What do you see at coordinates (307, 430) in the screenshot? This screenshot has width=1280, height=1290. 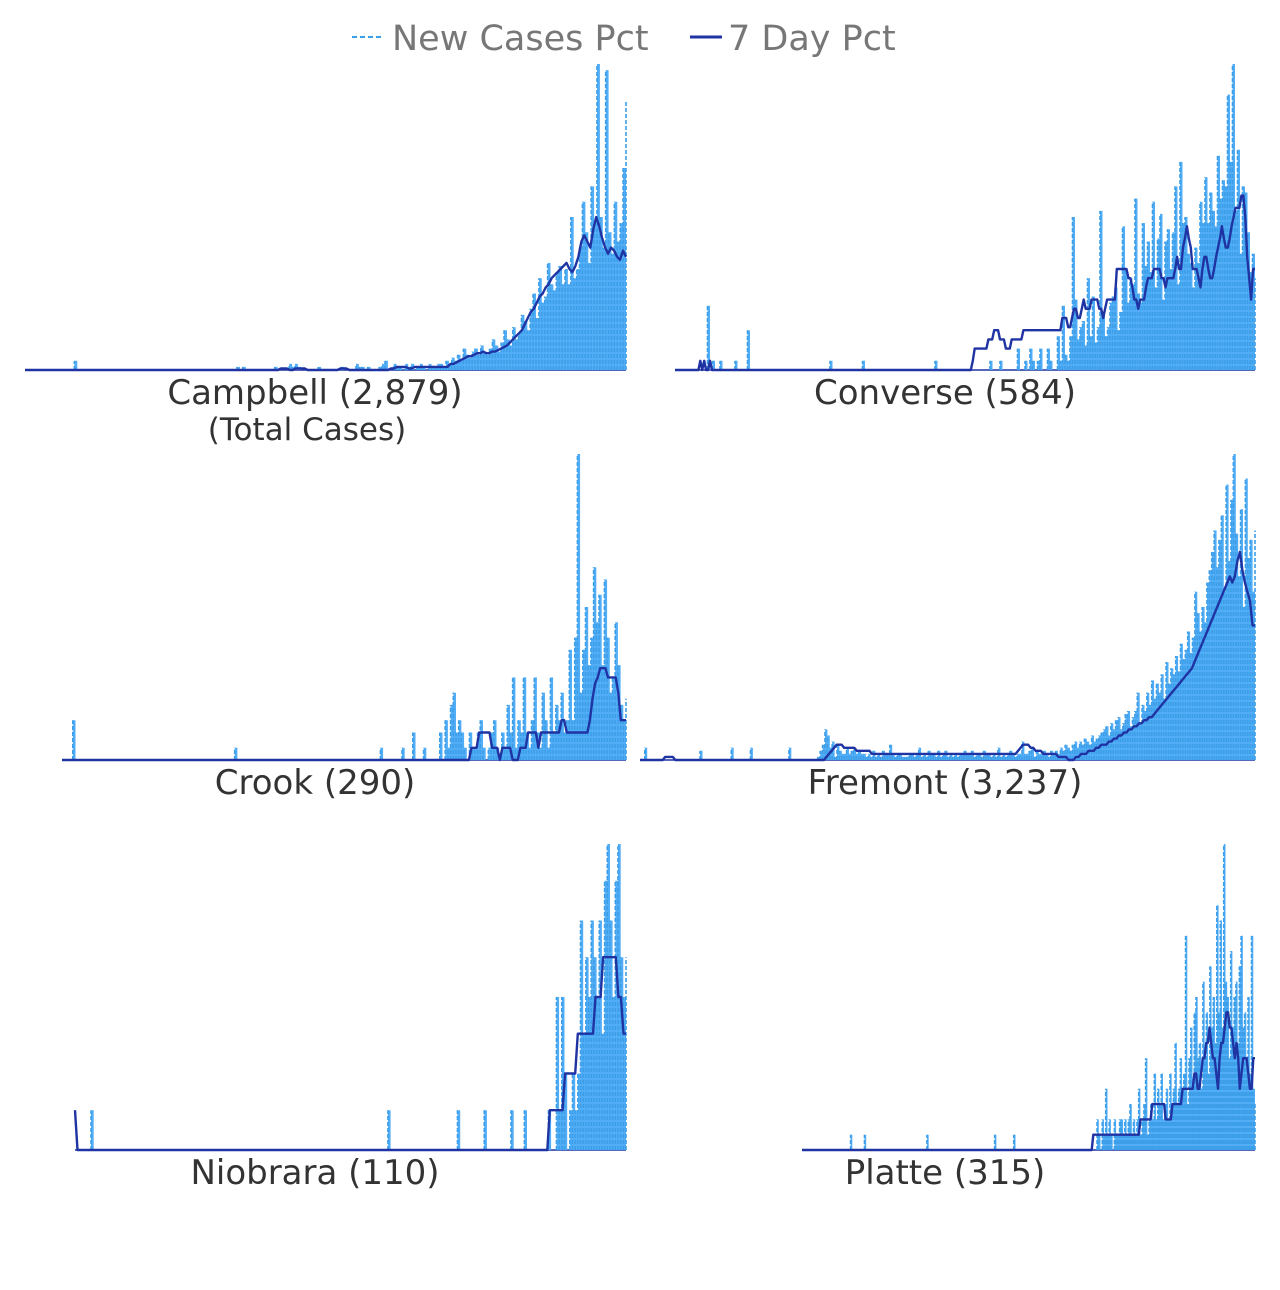 I see `panel-subtitle: (Total Cases)` at bounding box center [307, 430].